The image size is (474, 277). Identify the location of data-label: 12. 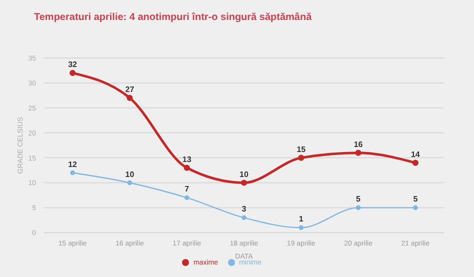
(73, 164).